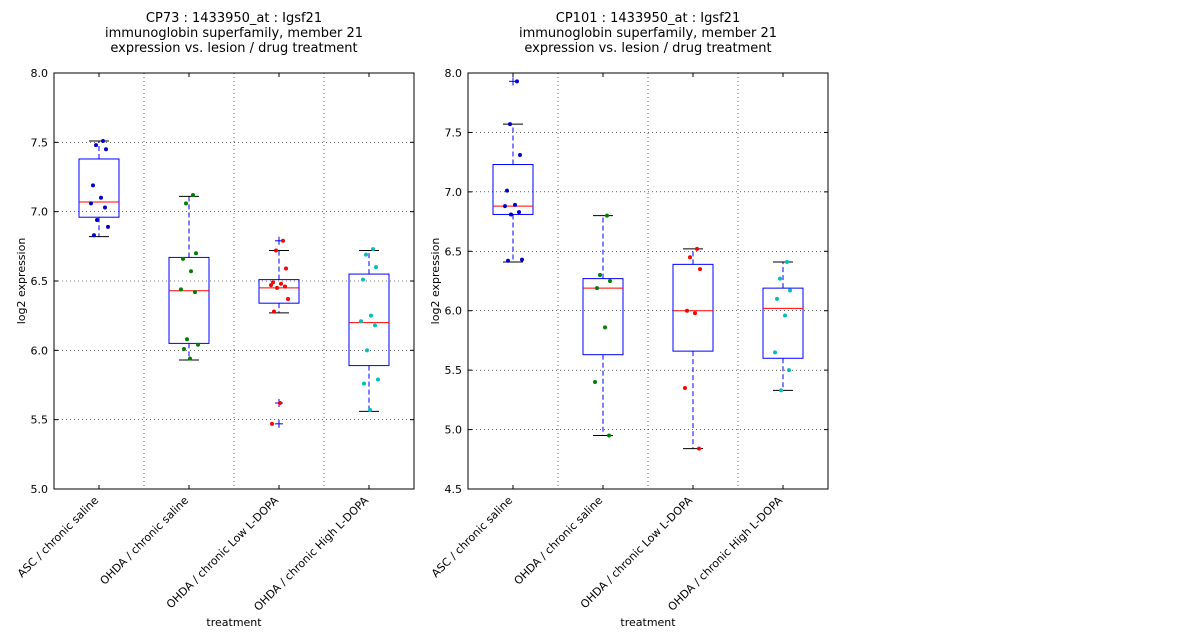 Image resolution: width=1200 pixels, height=640 pixels. Describe the element at coordinates (454, 489) in the screenshot. I see `y-tick-label: 4.5` at that location.